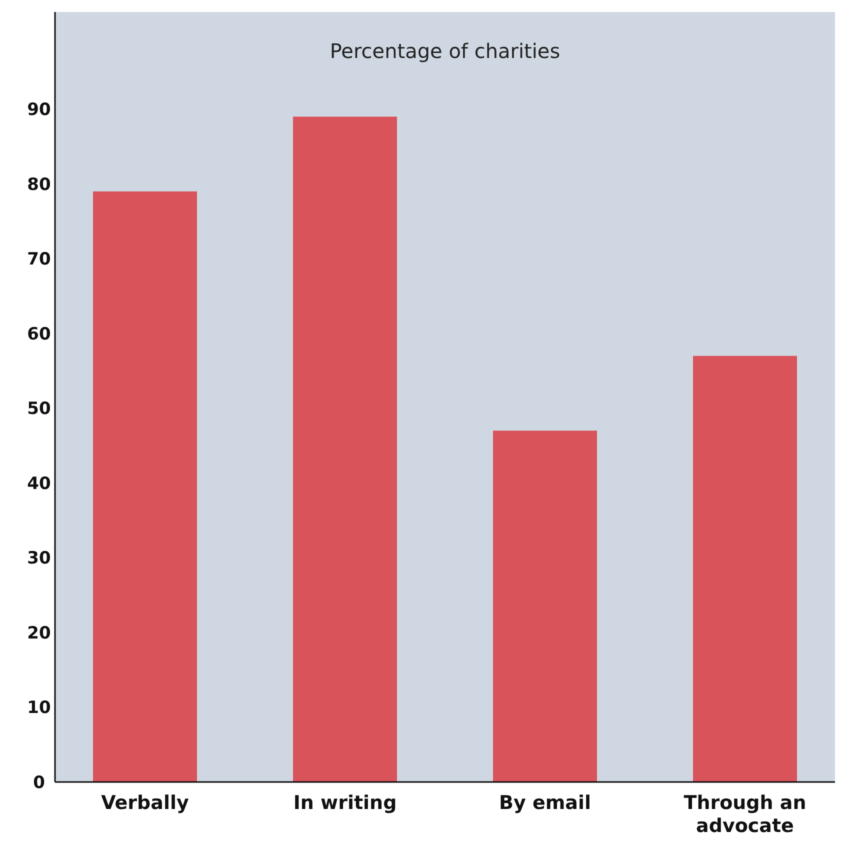 The height and width of the screenshot is (849, 843). I want to click on x-tick-label: Verbally, so click(145, 803).